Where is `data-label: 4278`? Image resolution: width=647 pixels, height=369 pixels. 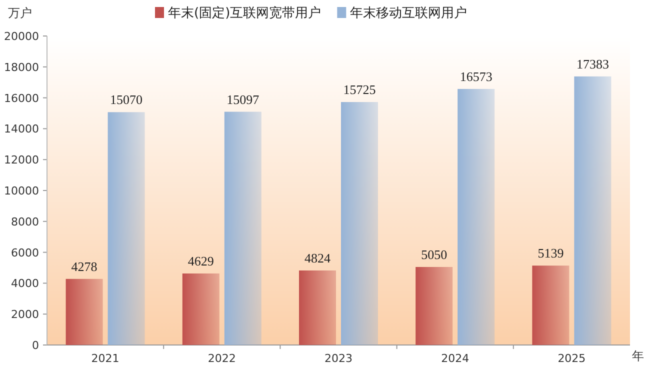
data-label: 4278 is located at coordinates (84, 266).